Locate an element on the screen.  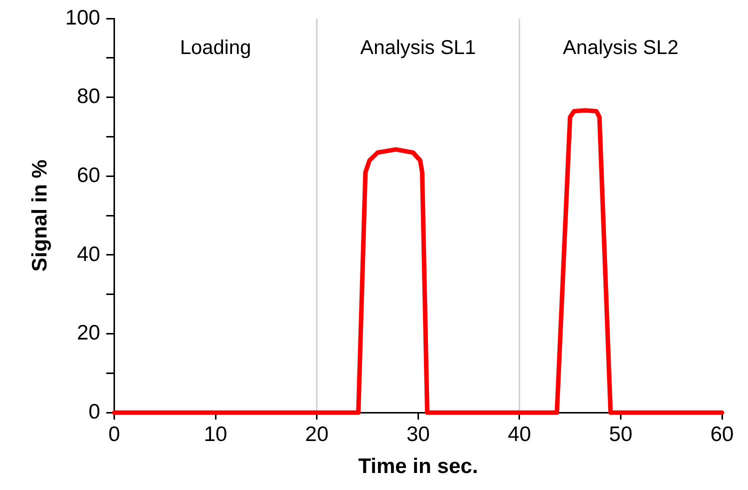
y-tick-label: 20 is located at coordinates (88, 333).